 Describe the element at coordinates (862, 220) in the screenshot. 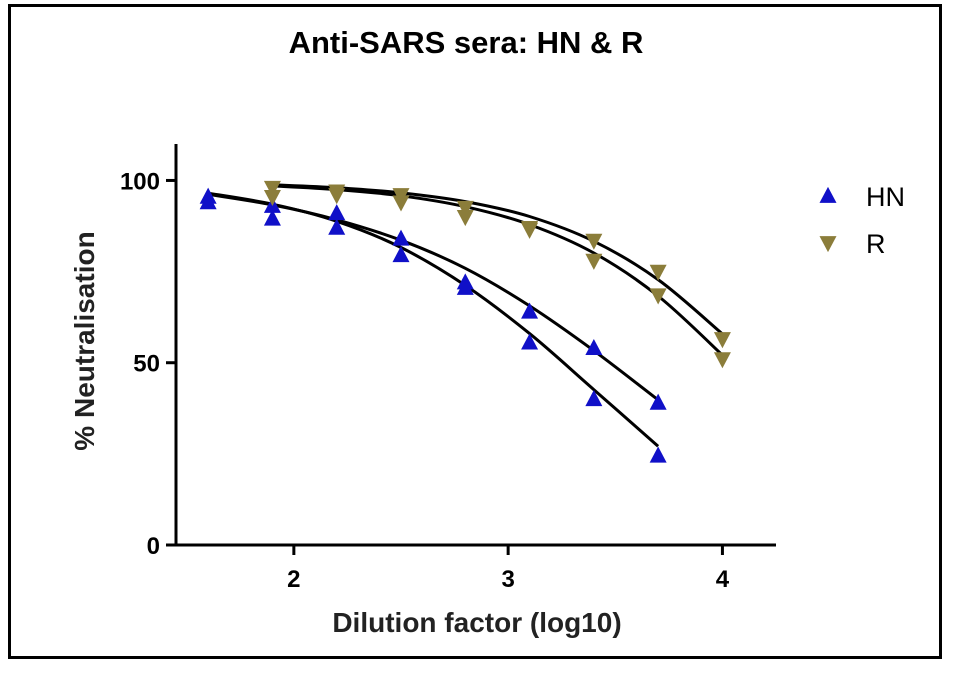

I see `legend: HN R` at that location.